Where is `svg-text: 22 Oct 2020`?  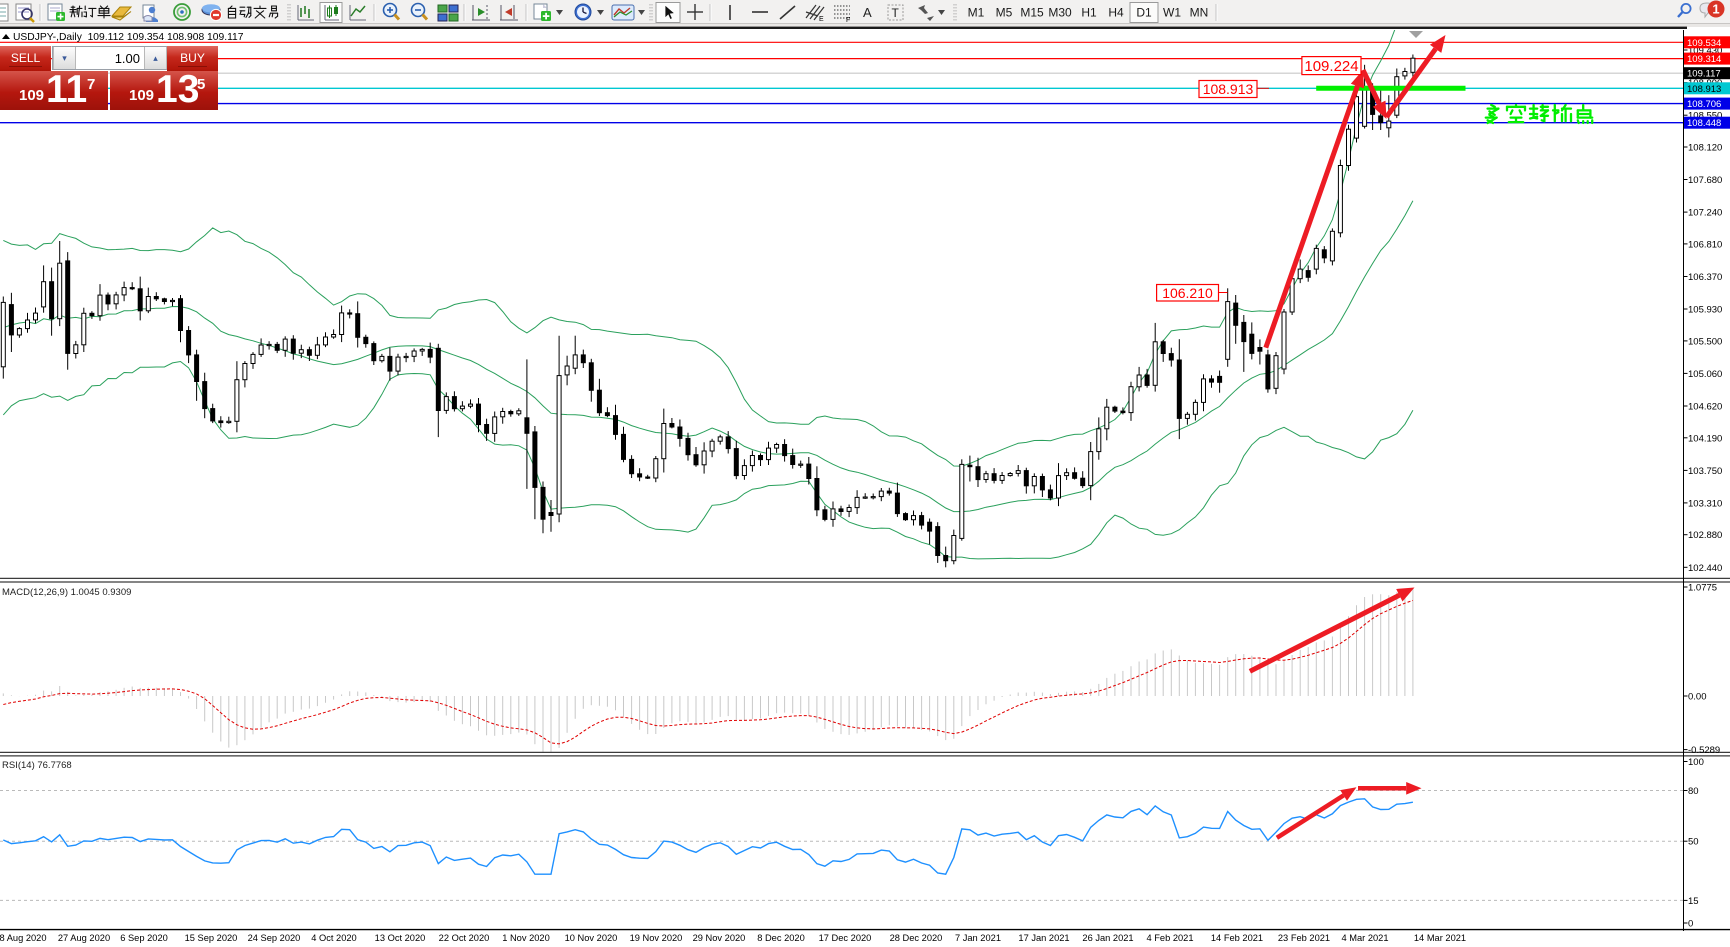
svg-text: 22 Oct 2020 is located at coordinates (464, 938).